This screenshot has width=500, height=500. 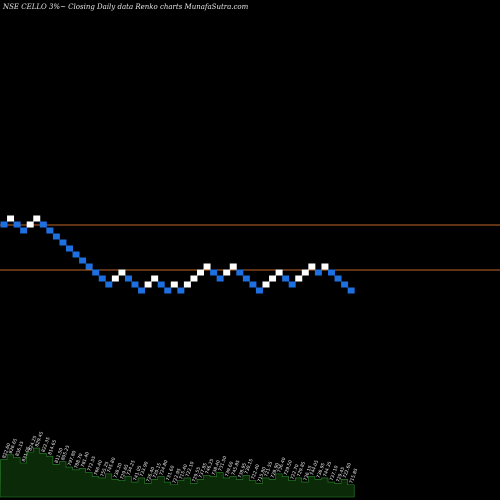 What do you see at coordinates (26, 454) in the screenshot?
I see `volume-label: 831.05` at bounding box center [26, 454].